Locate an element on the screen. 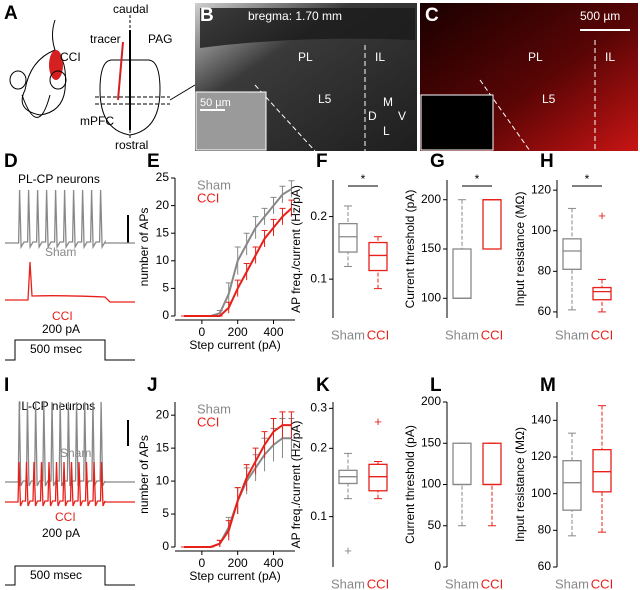 The width and height of the screenshot is (640, 590). y-tick-label: 0 is located at coordinates (437, 566).